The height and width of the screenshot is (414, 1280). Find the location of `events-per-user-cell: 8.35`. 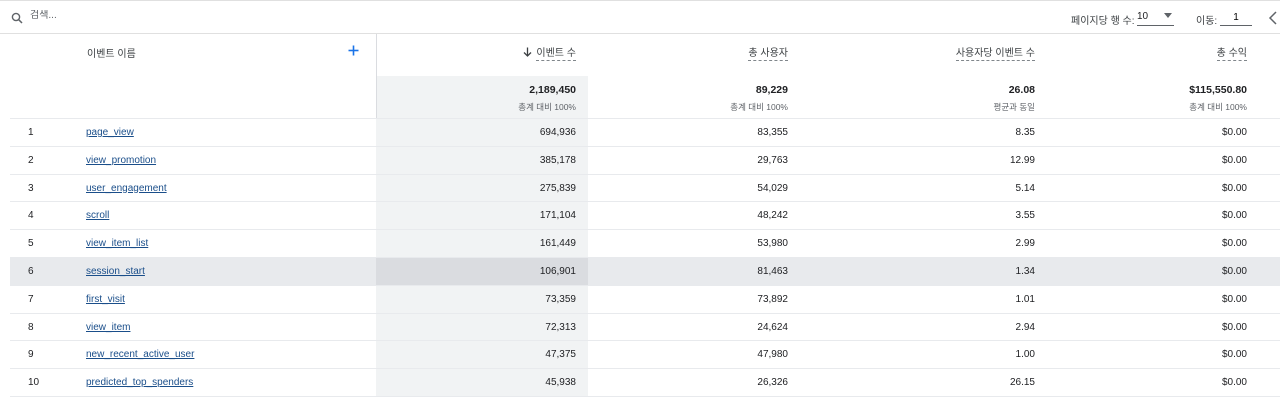

events-per-user-cell: 8.35 is located at coordinates (1025, 132).